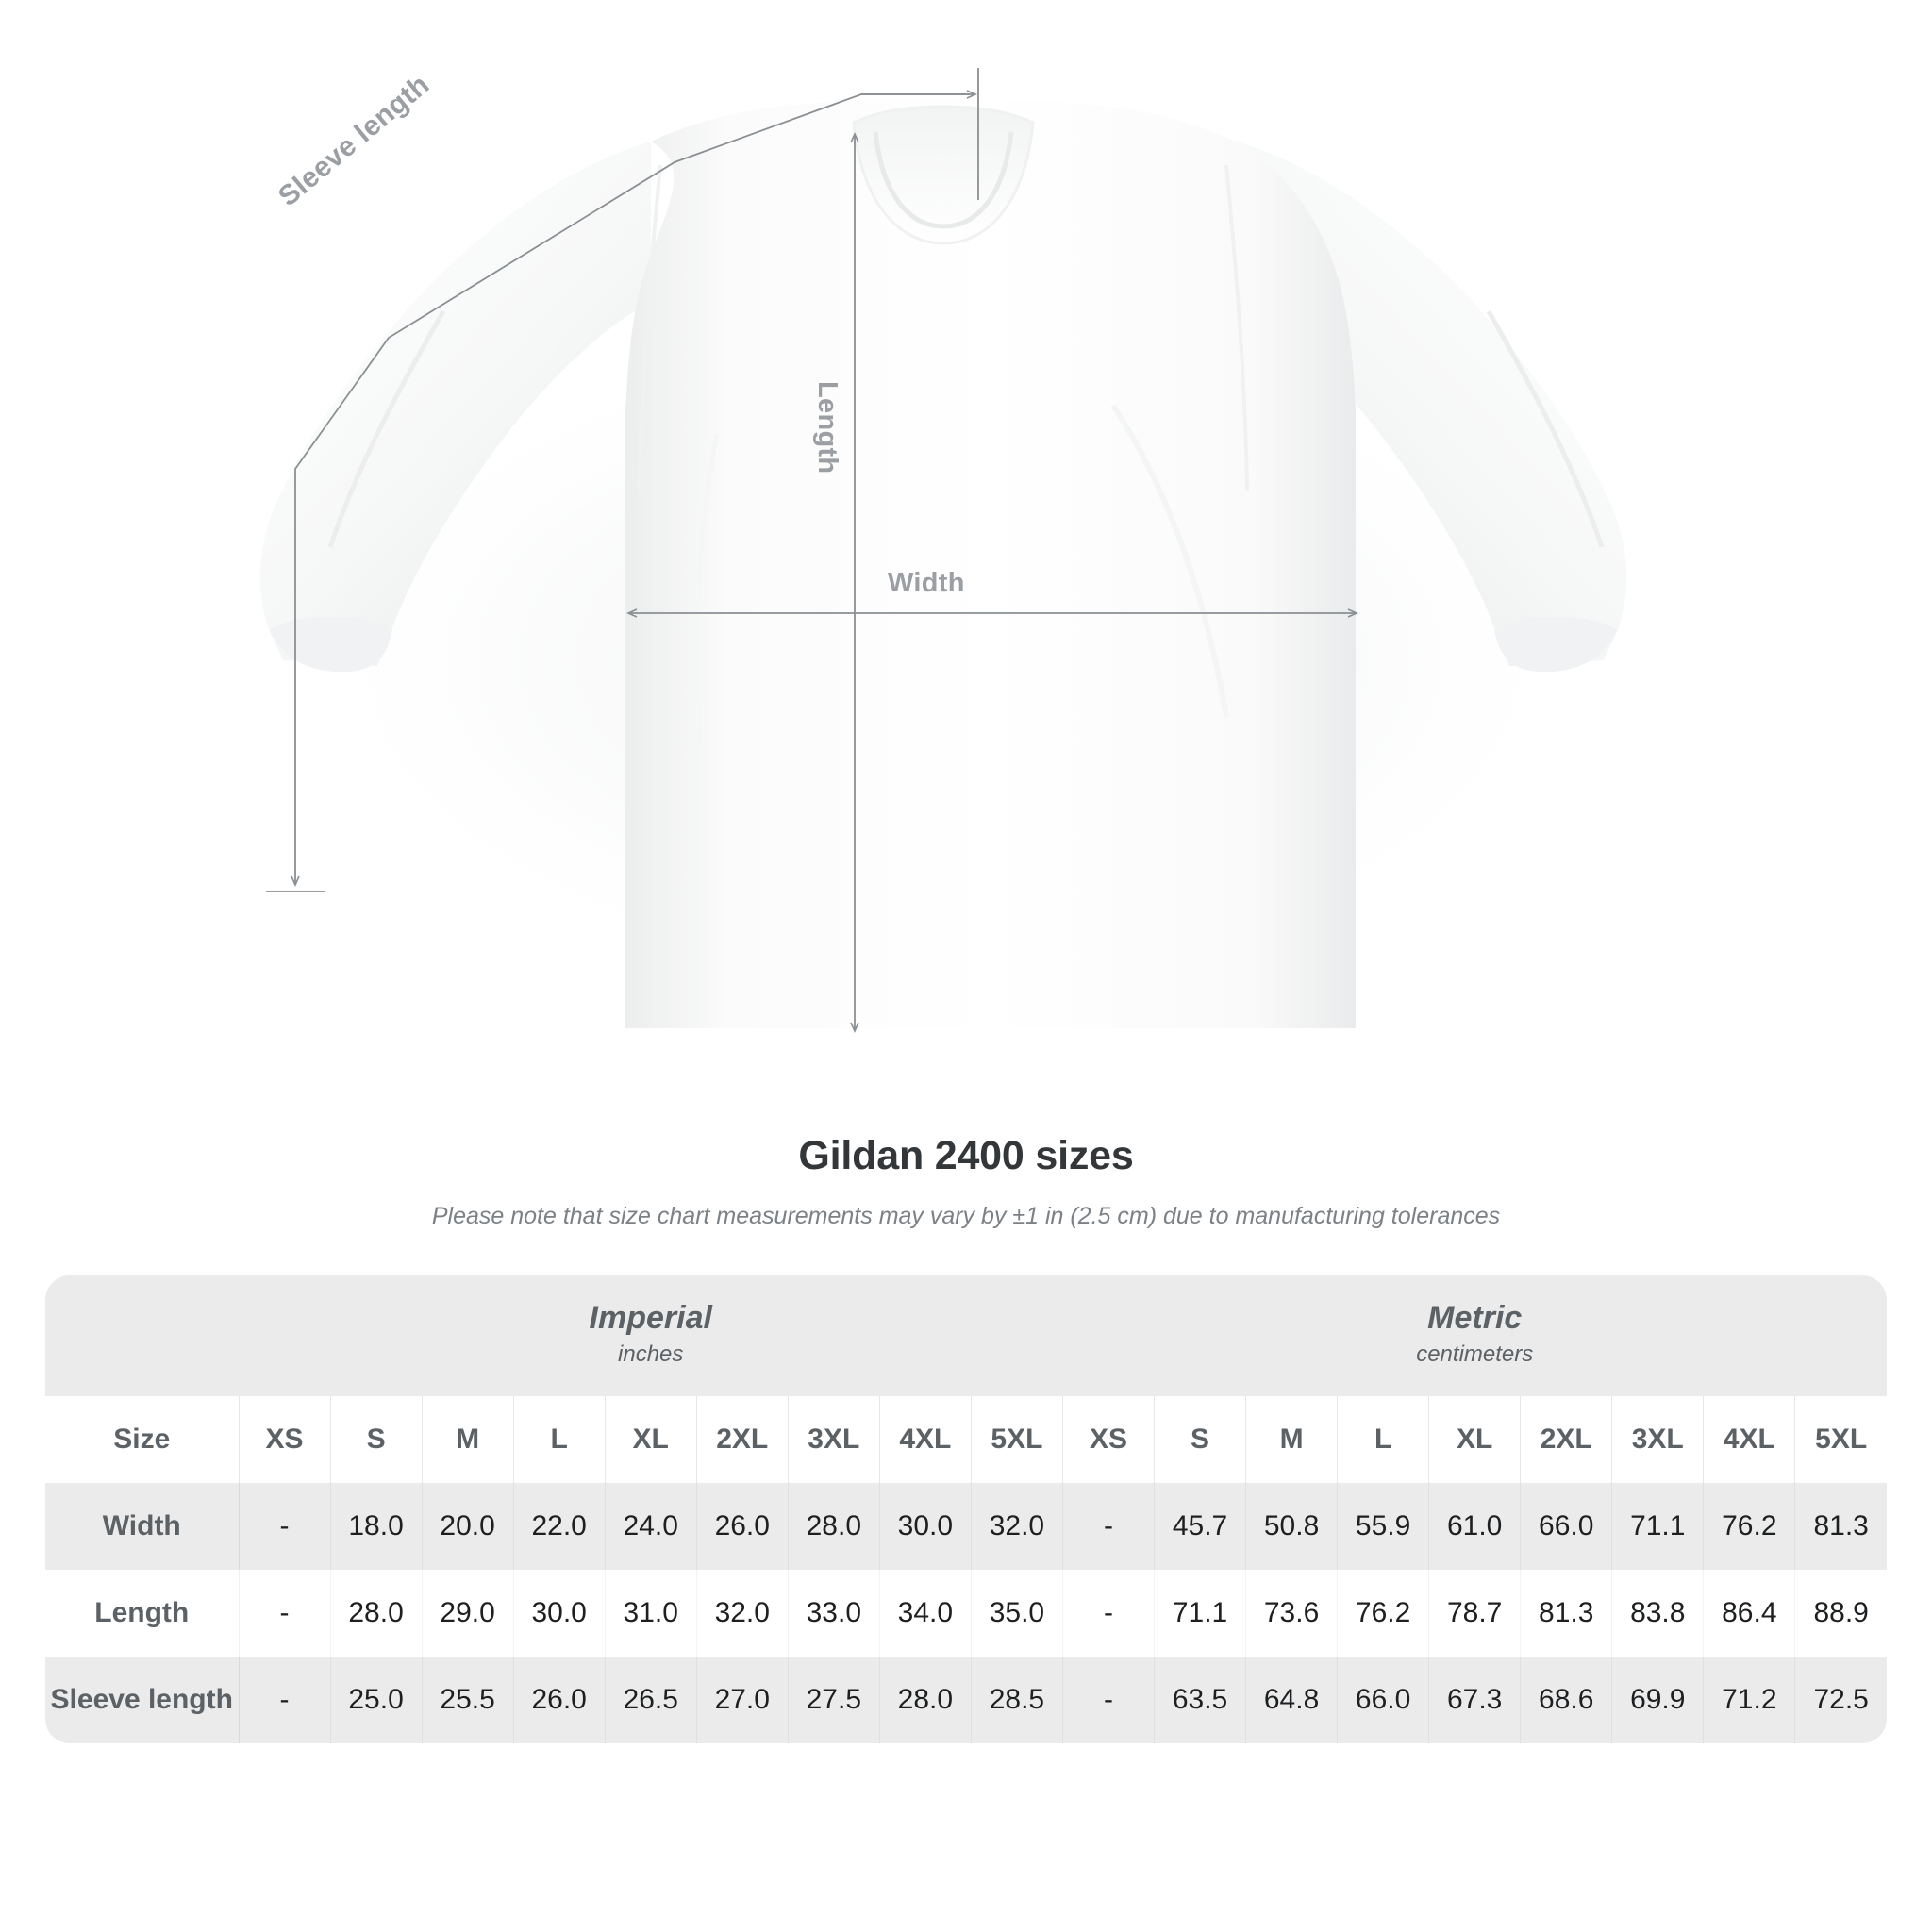 This screenshot has height=1932, width=1932. I want to click on cell-length-metric-xs: -, so click(1109, 1613).